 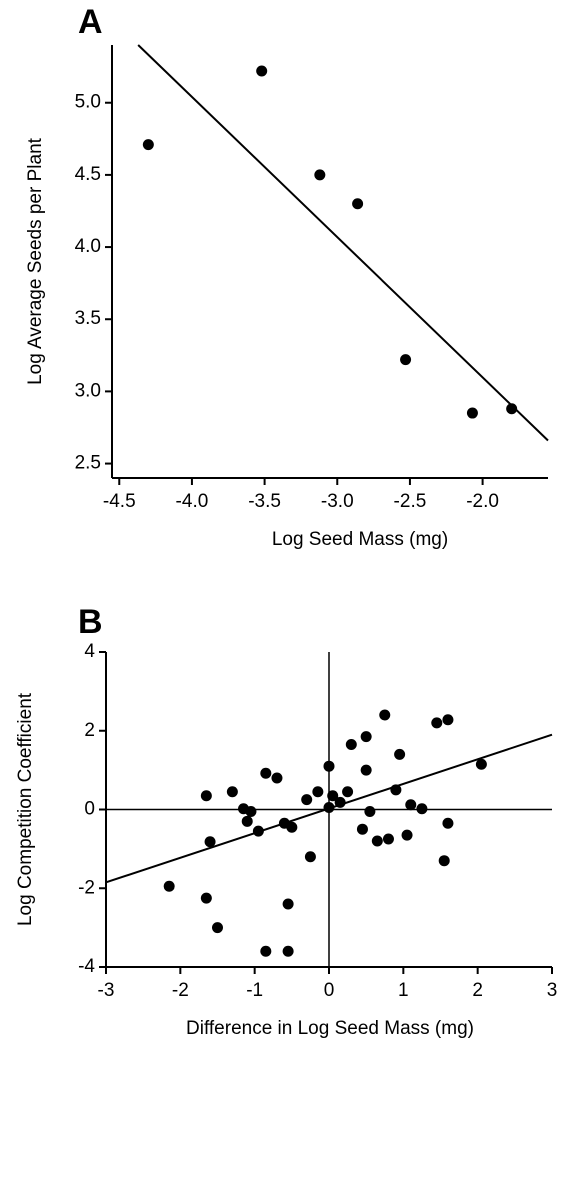 I want to click on x-axis-label: Difference in Log Seed Mass (mg), so click(x=330, y=1028).